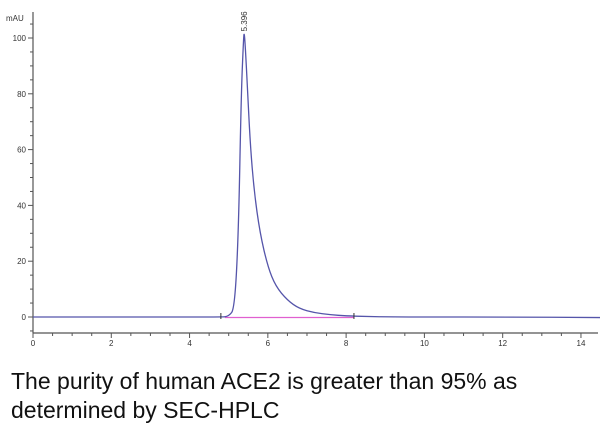 The height and width of the screenshot is (437, 600). Describe the element at coordinates (15, 18) in the screenshot. I see `y-axis-unit-label: mAU` at that location.